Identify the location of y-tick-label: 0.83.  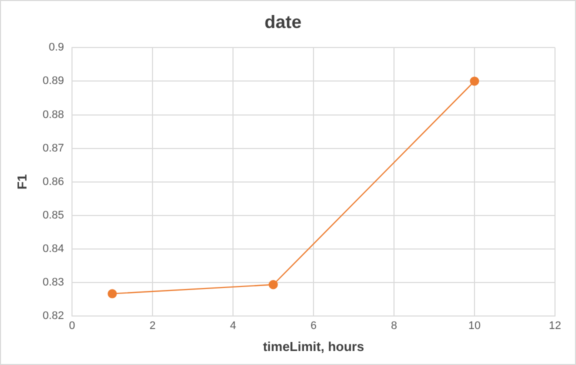
(53, 282).